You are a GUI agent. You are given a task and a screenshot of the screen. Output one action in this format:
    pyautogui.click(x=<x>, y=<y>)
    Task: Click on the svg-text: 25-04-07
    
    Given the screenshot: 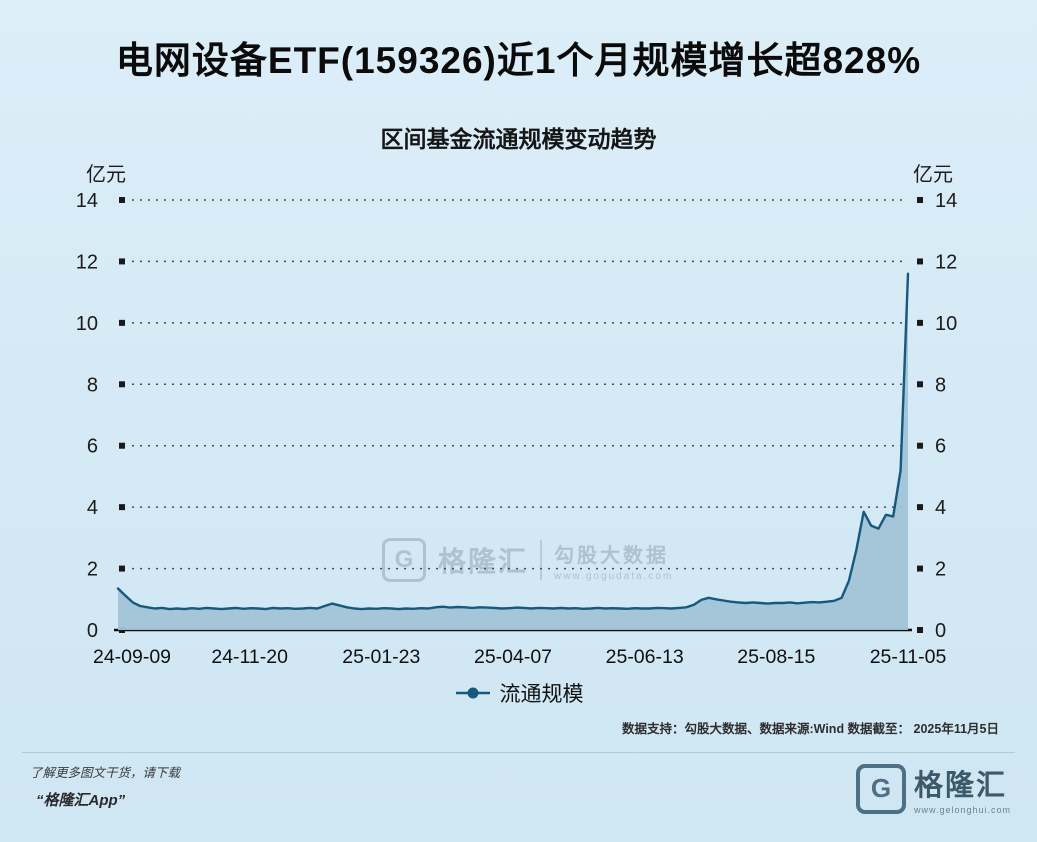 What is the action you would take?
    pyautogui.click(x=513, y=657)
    